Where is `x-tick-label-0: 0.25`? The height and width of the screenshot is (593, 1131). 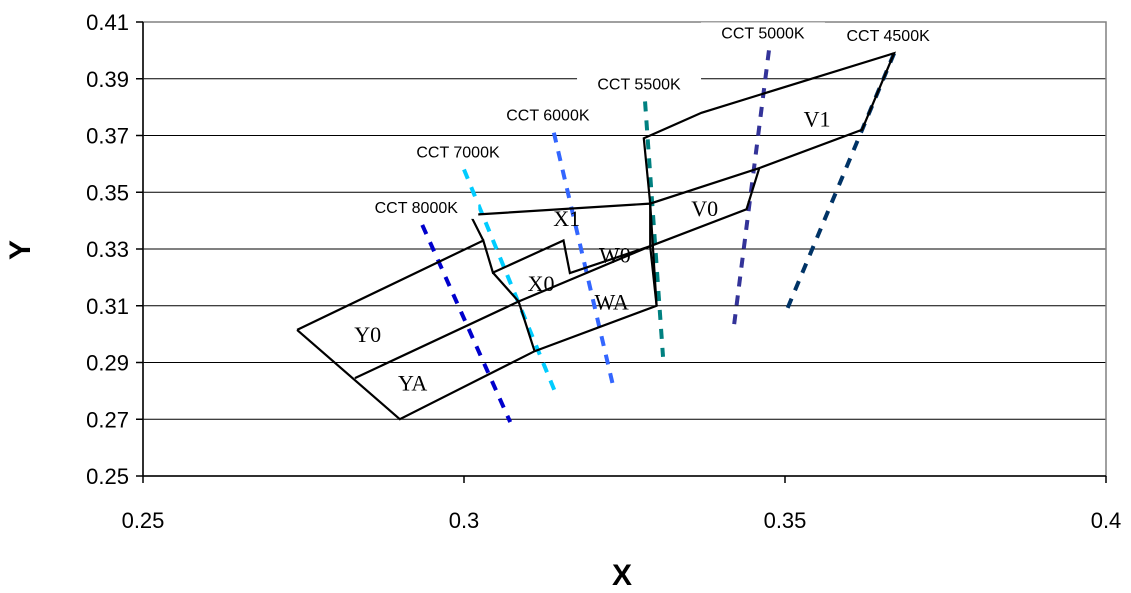
x-tick-label-0: 0.25 is located at coordinates (143, 520).